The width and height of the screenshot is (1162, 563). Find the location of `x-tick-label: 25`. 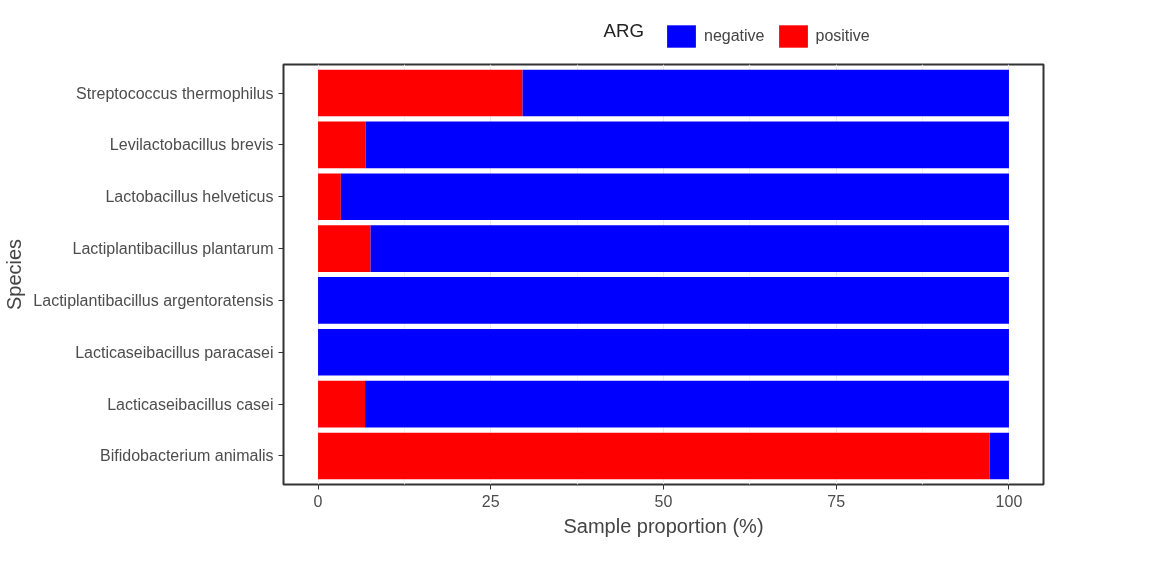

x-tick-label: 25 is located at coordinates (490, 501).